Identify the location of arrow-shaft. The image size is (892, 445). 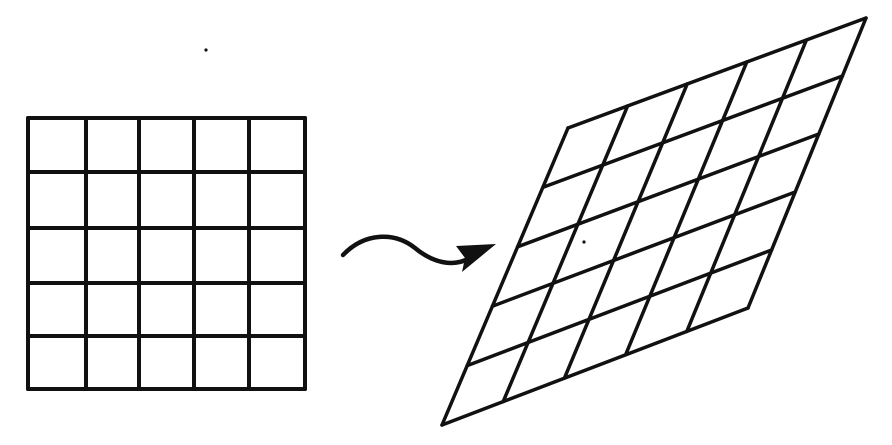
(406, 250).